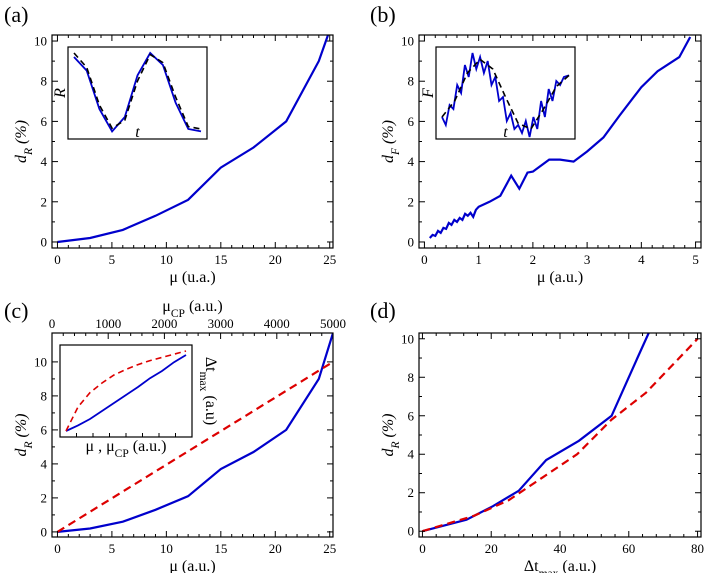 This screenshot has width=708, height=573. What do you see at coordinates (164, 323) in the screenshot?
I see `top-x-tick-label-c-2: 2000` at bounding box center [164, 323].